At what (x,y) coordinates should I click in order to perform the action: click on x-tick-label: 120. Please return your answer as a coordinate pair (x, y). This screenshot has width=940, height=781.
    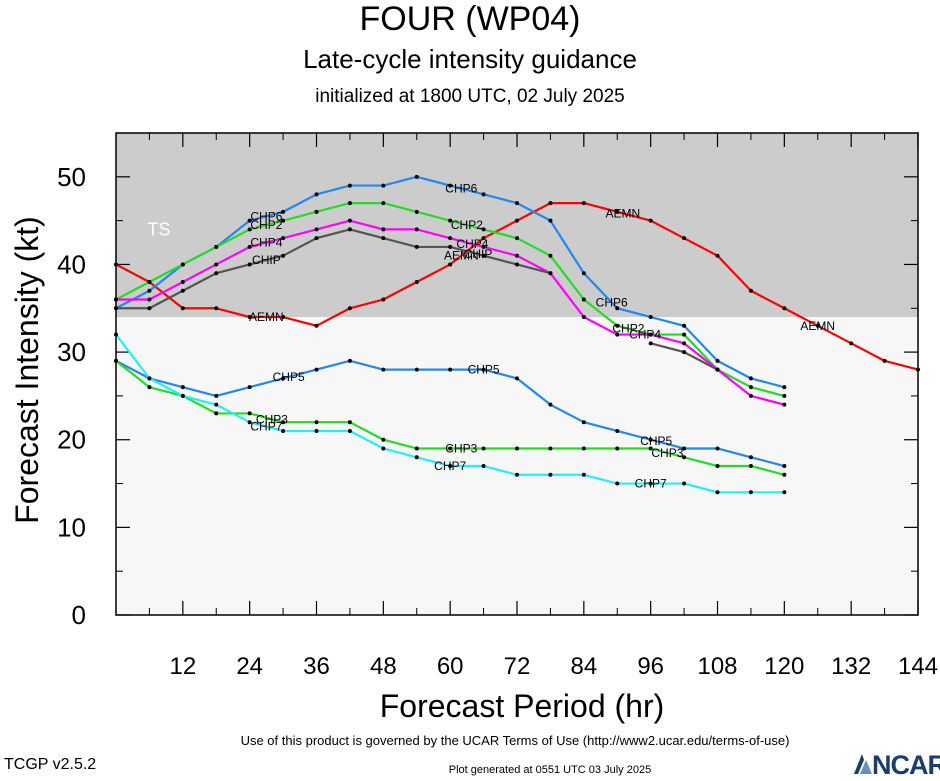
    Looking at the image, I should click on (784, 666).